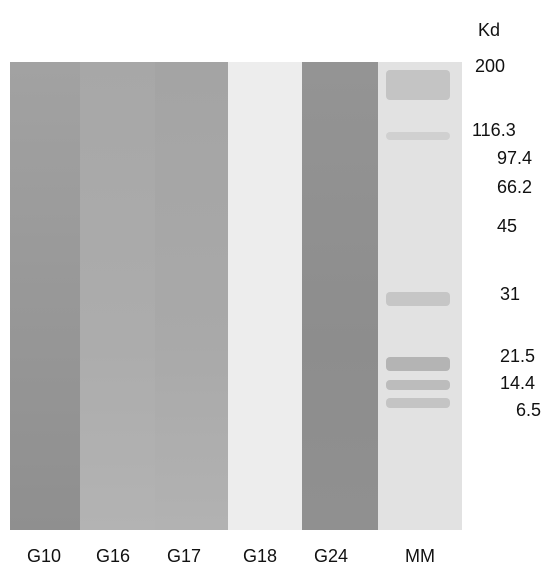 The width and height of the screenshot is (552, 569). What do you see at coordinates (529, 410) in the screenshot?
I see `marker-label: 6.5` at bounding box center [529, 410].